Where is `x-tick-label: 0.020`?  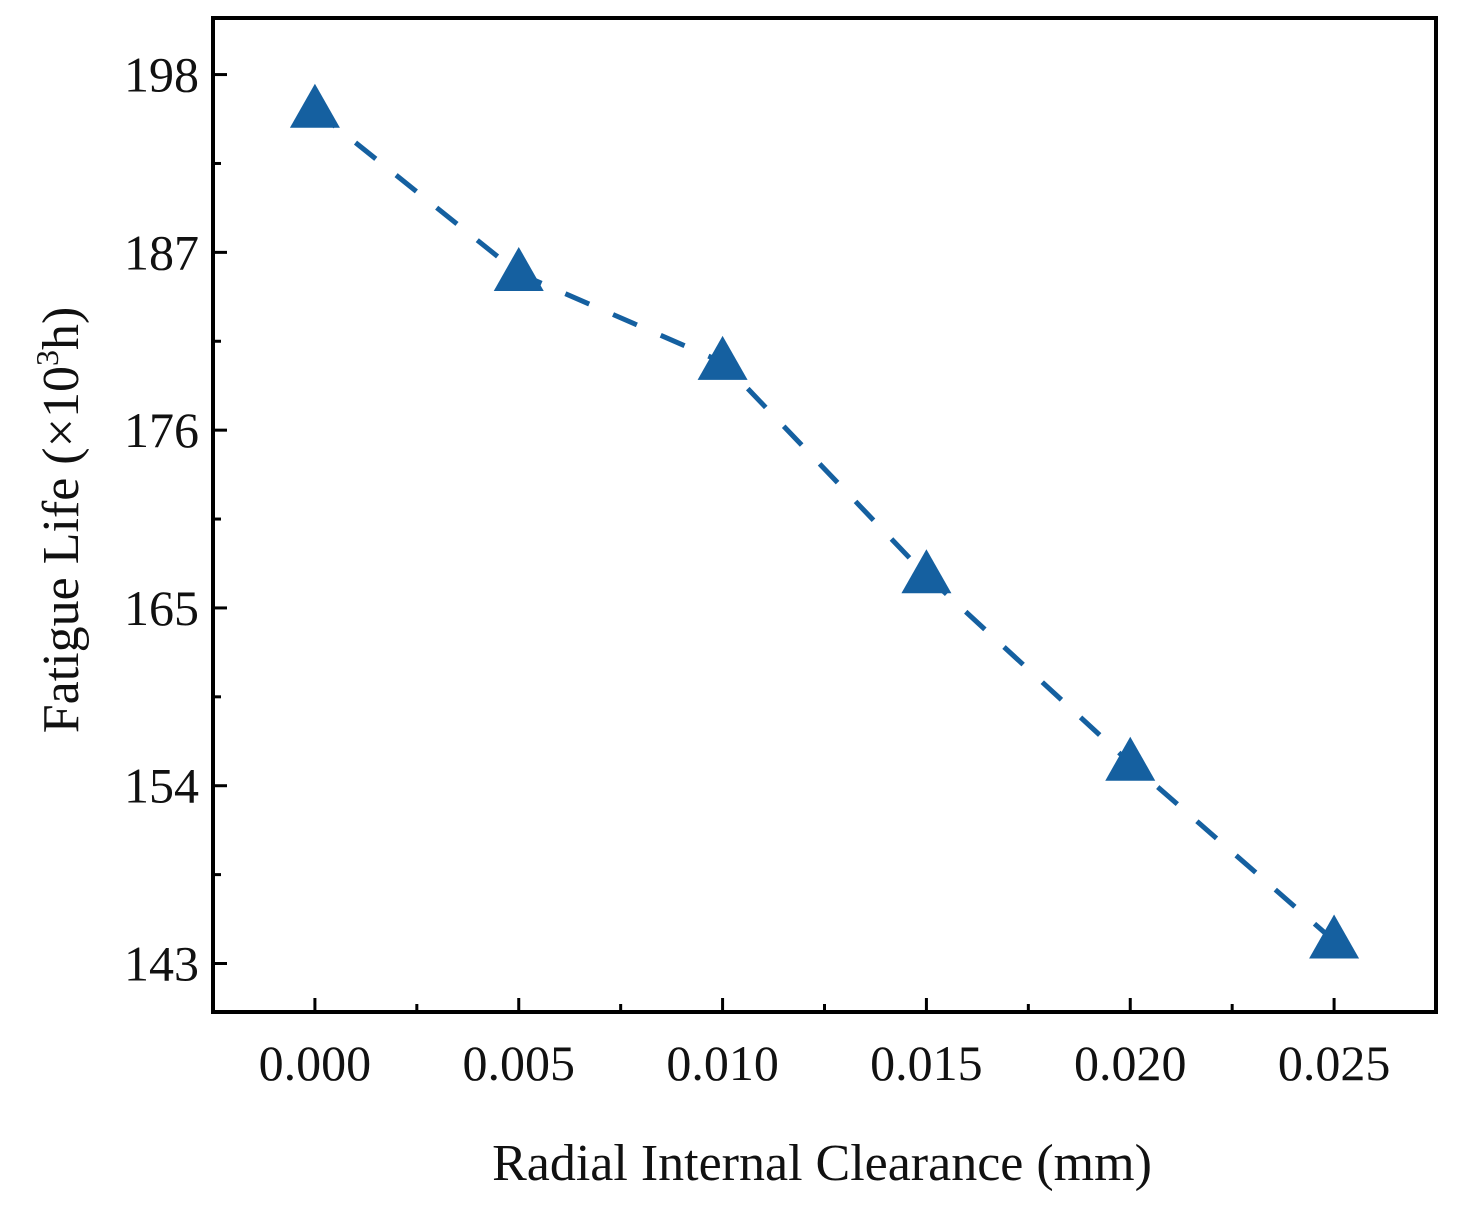 x-tick-label: 0.020 is located at coordinates (1130, 1063).